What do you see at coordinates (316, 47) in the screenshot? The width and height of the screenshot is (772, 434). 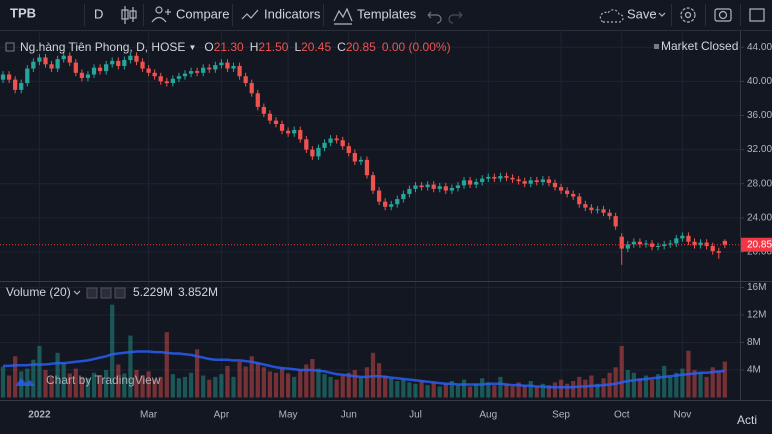 I see `legend-value: 20.45` at bounding box center [316, 47].